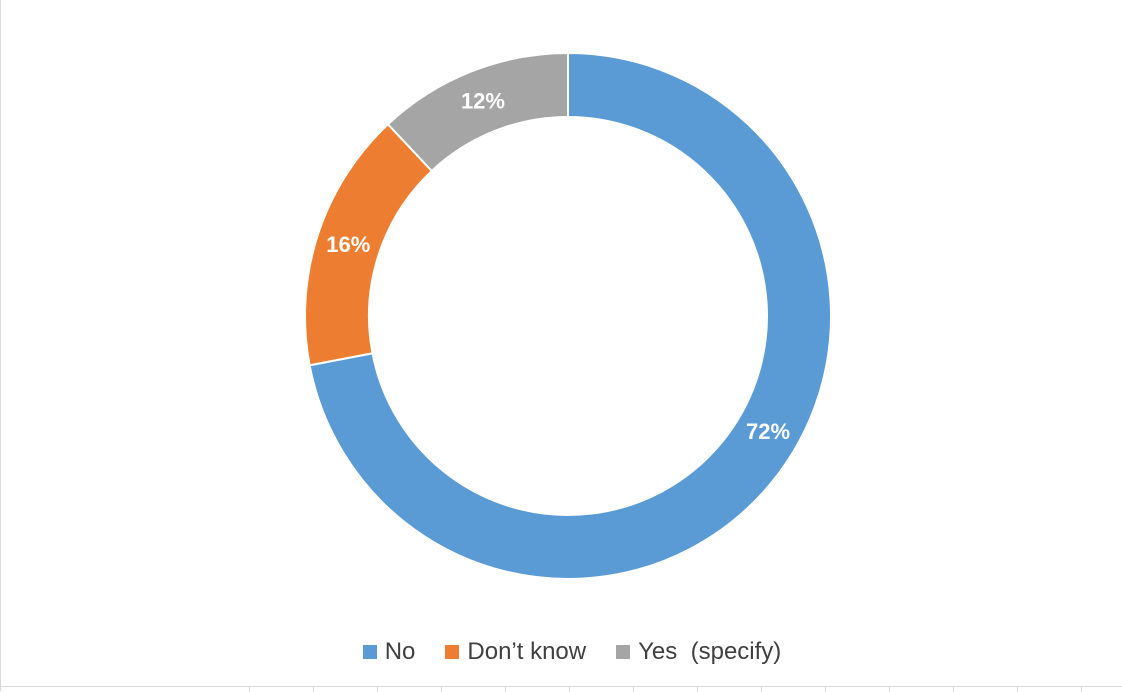 The image size is (1122, 692). I want to click on data-label-no: 72%, so click(768, 431).